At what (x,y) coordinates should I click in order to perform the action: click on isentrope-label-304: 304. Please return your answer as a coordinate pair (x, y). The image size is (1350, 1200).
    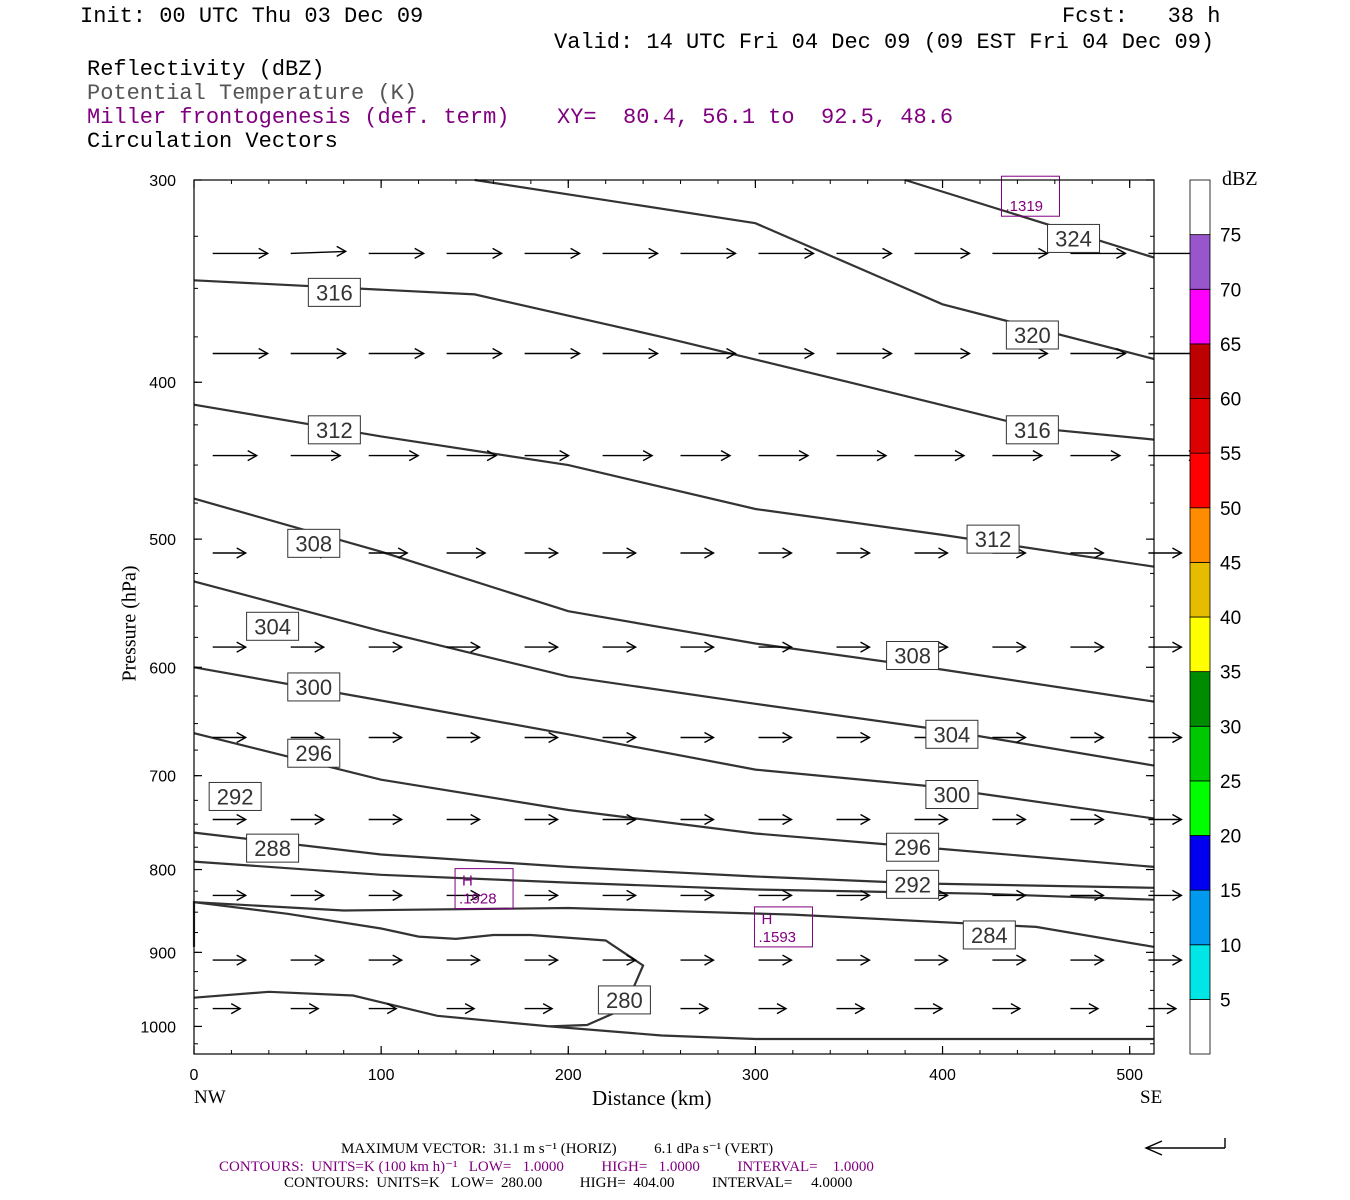
    Looking at the image, I should click on (952, 734).